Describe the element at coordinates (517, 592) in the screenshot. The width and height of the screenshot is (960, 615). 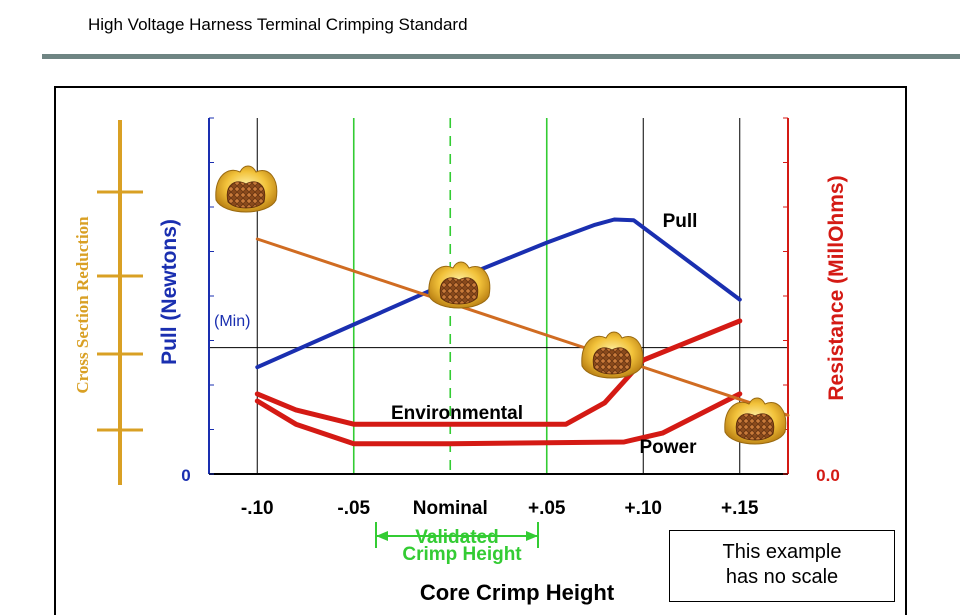
I see `x-axis-label: Core Crimp Height` at that location.